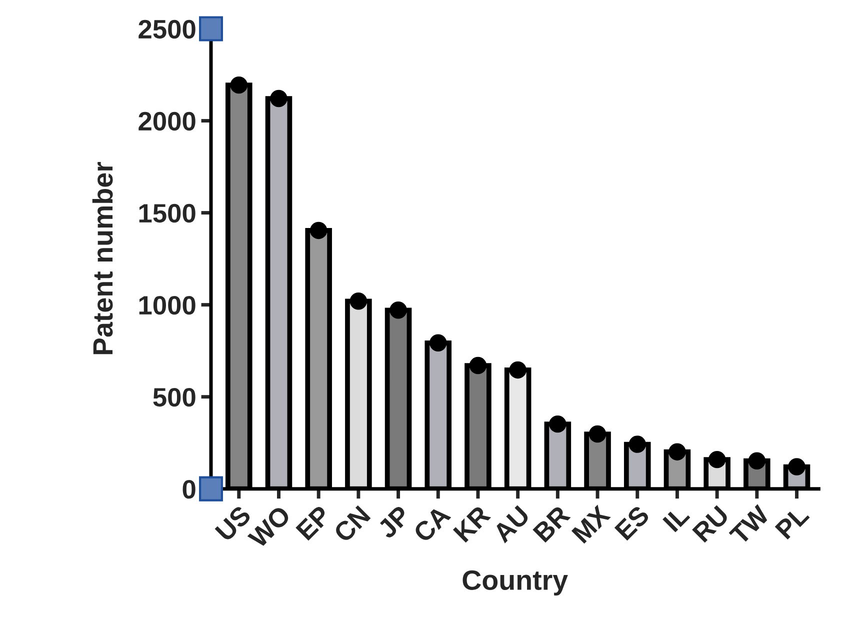 This screenshot has height=639, width=844. I want to click on x-tick-label: WO, so click(269, 527).